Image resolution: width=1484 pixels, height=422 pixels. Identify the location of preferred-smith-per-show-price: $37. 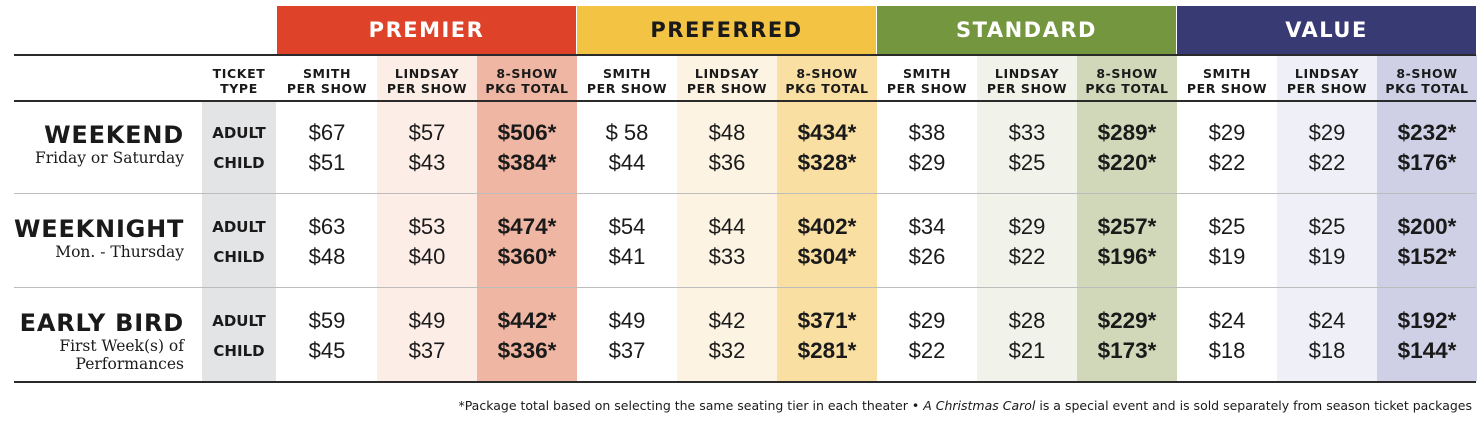
(627, 350).